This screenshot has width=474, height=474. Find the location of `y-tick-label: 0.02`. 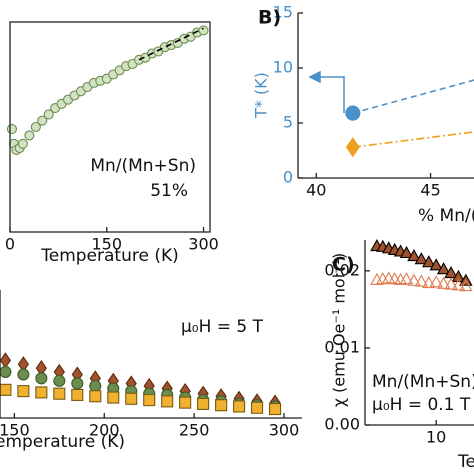

y-tick-label: 0.02 is located at coordinates (342, 269).